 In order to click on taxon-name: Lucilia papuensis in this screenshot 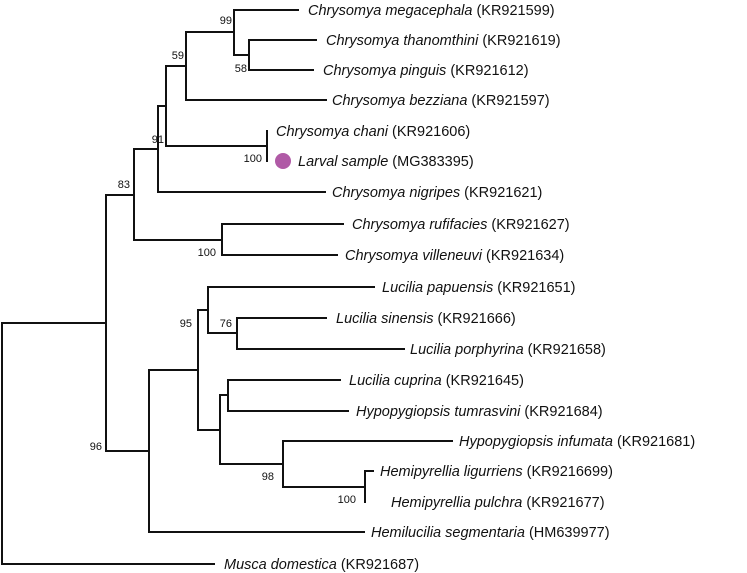, I will do `click(437, 288)`.